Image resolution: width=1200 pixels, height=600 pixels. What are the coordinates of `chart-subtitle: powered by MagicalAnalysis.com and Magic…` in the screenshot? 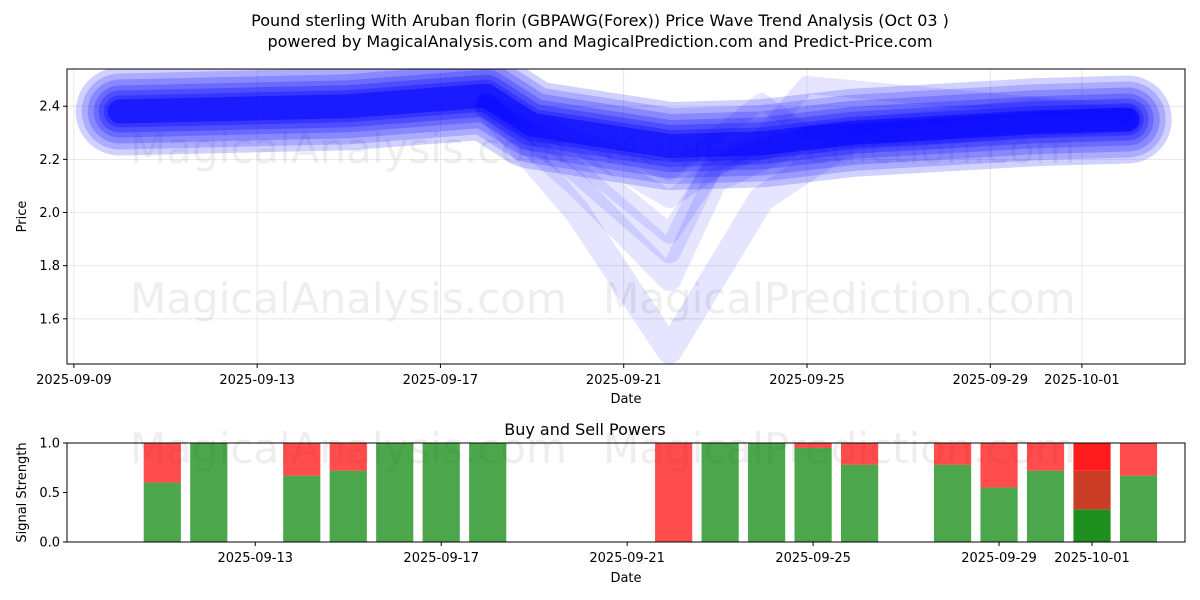 It's located at (599, 41).